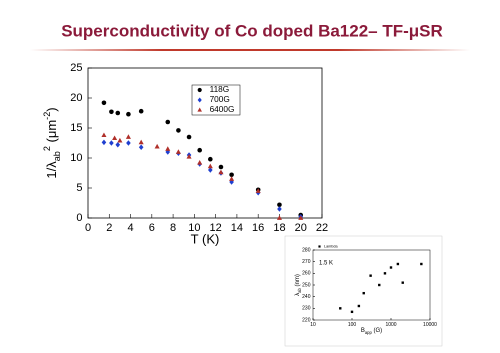  I want to click on y-tick-label: 260, so click(306, 274).